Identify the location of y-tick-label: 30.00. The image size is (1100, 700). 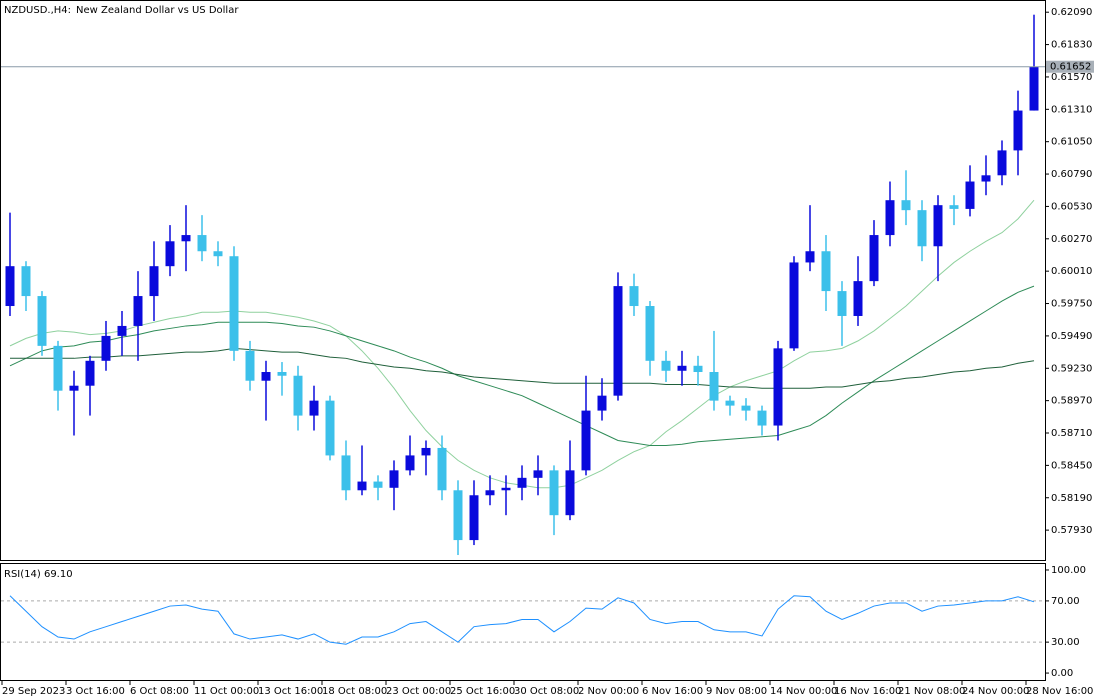
(1065, 642).